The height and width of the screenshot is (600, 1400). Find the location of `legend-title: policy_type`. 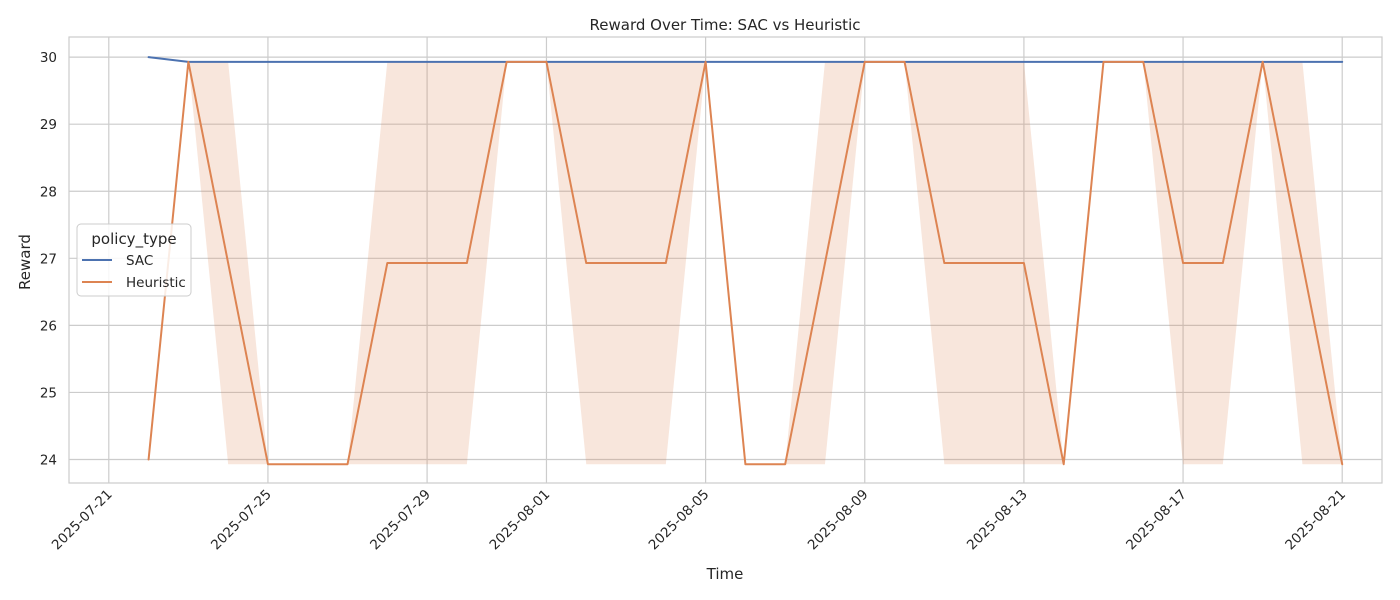

legend-title: policy_type is located at coordinates (133, 239).